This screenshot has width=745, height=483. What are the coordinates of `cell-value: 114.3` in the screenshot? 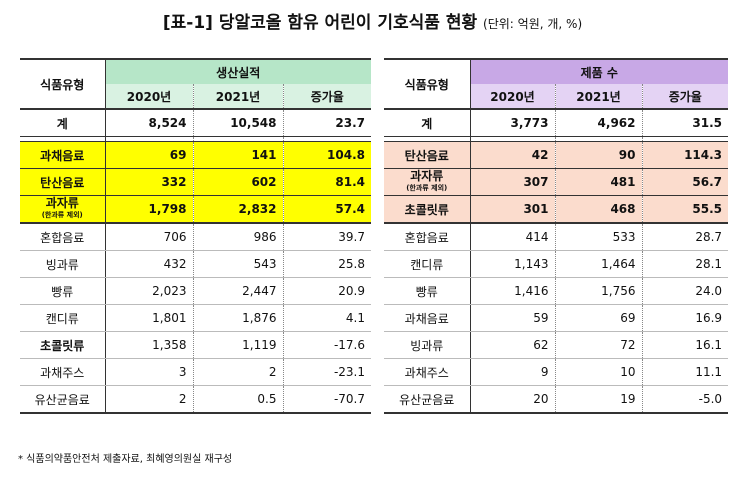 It's located at (685, 155).